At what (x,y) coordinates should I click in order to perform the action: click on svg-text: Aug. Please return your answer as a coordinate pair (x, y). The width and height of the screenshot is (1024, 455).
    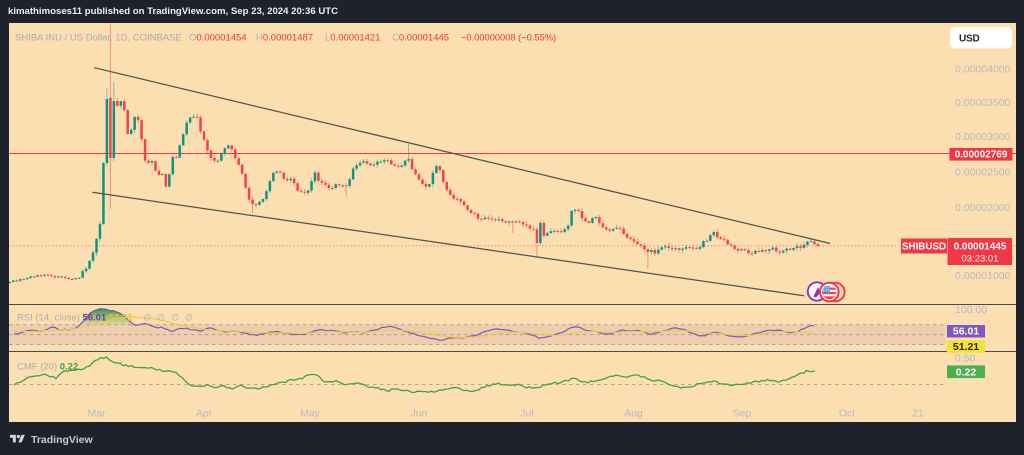
    Looking at the image, I should click on (633, 414).